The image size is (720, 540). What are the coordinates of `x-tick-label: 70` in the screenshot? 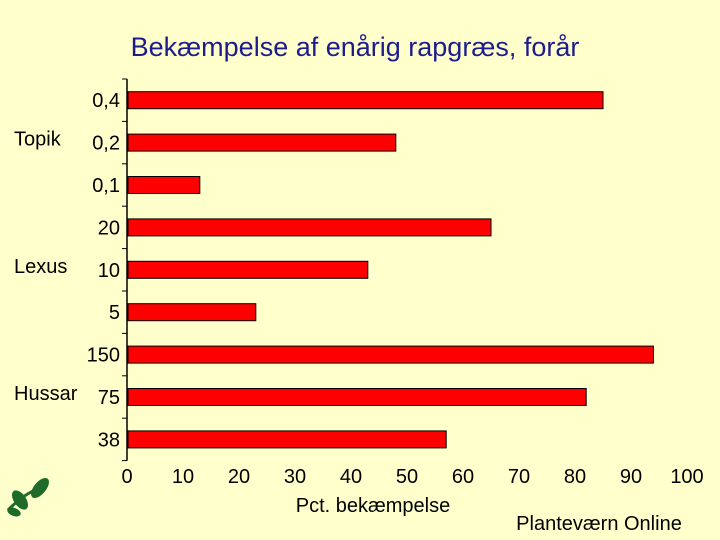 It's located at (519, 477).